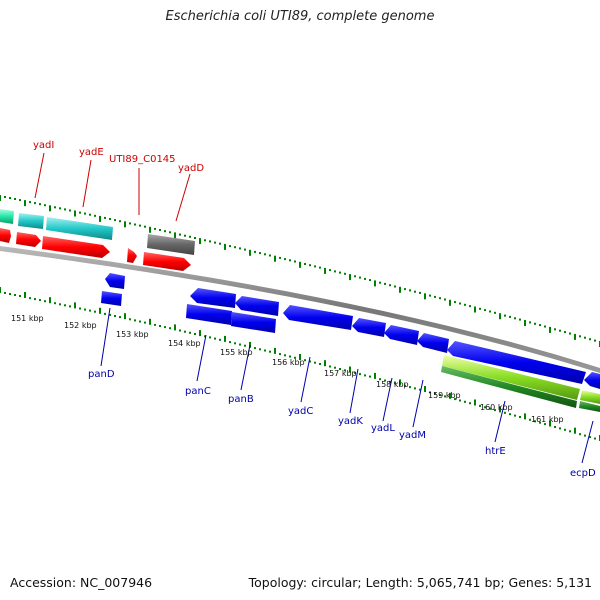  I want to click on gene-label-yadM: yadM, so click(412, 435).